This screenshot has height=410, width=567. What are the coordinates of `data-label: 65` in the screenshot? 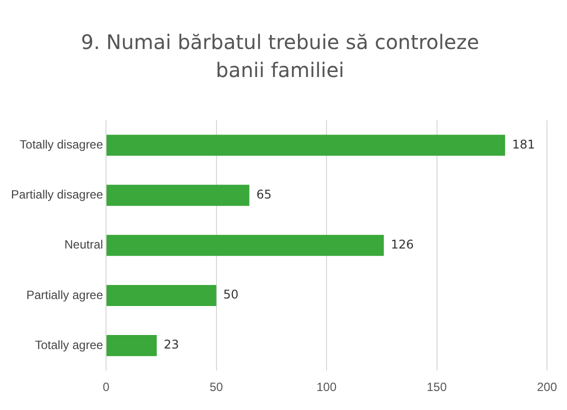 It's located at (264, 194).